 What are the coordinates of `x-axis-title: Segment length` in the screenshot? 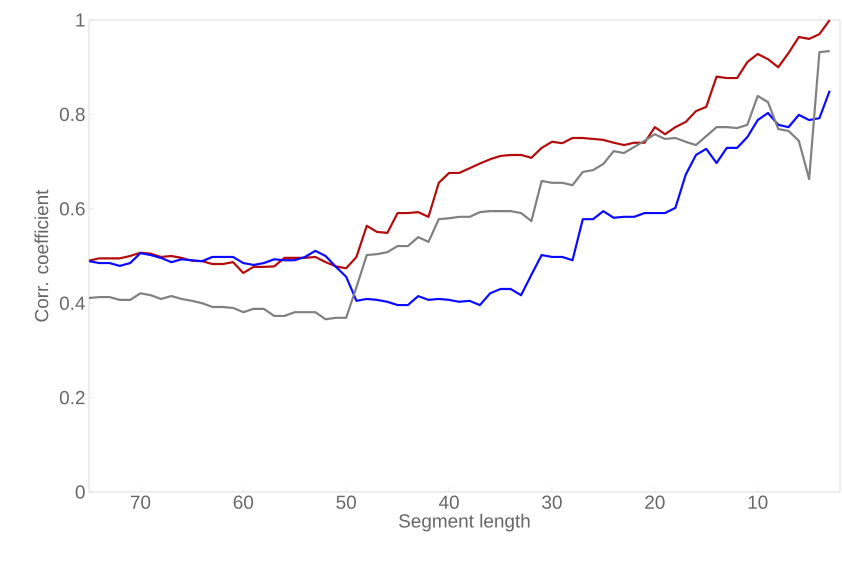 It's located at (464, 523).